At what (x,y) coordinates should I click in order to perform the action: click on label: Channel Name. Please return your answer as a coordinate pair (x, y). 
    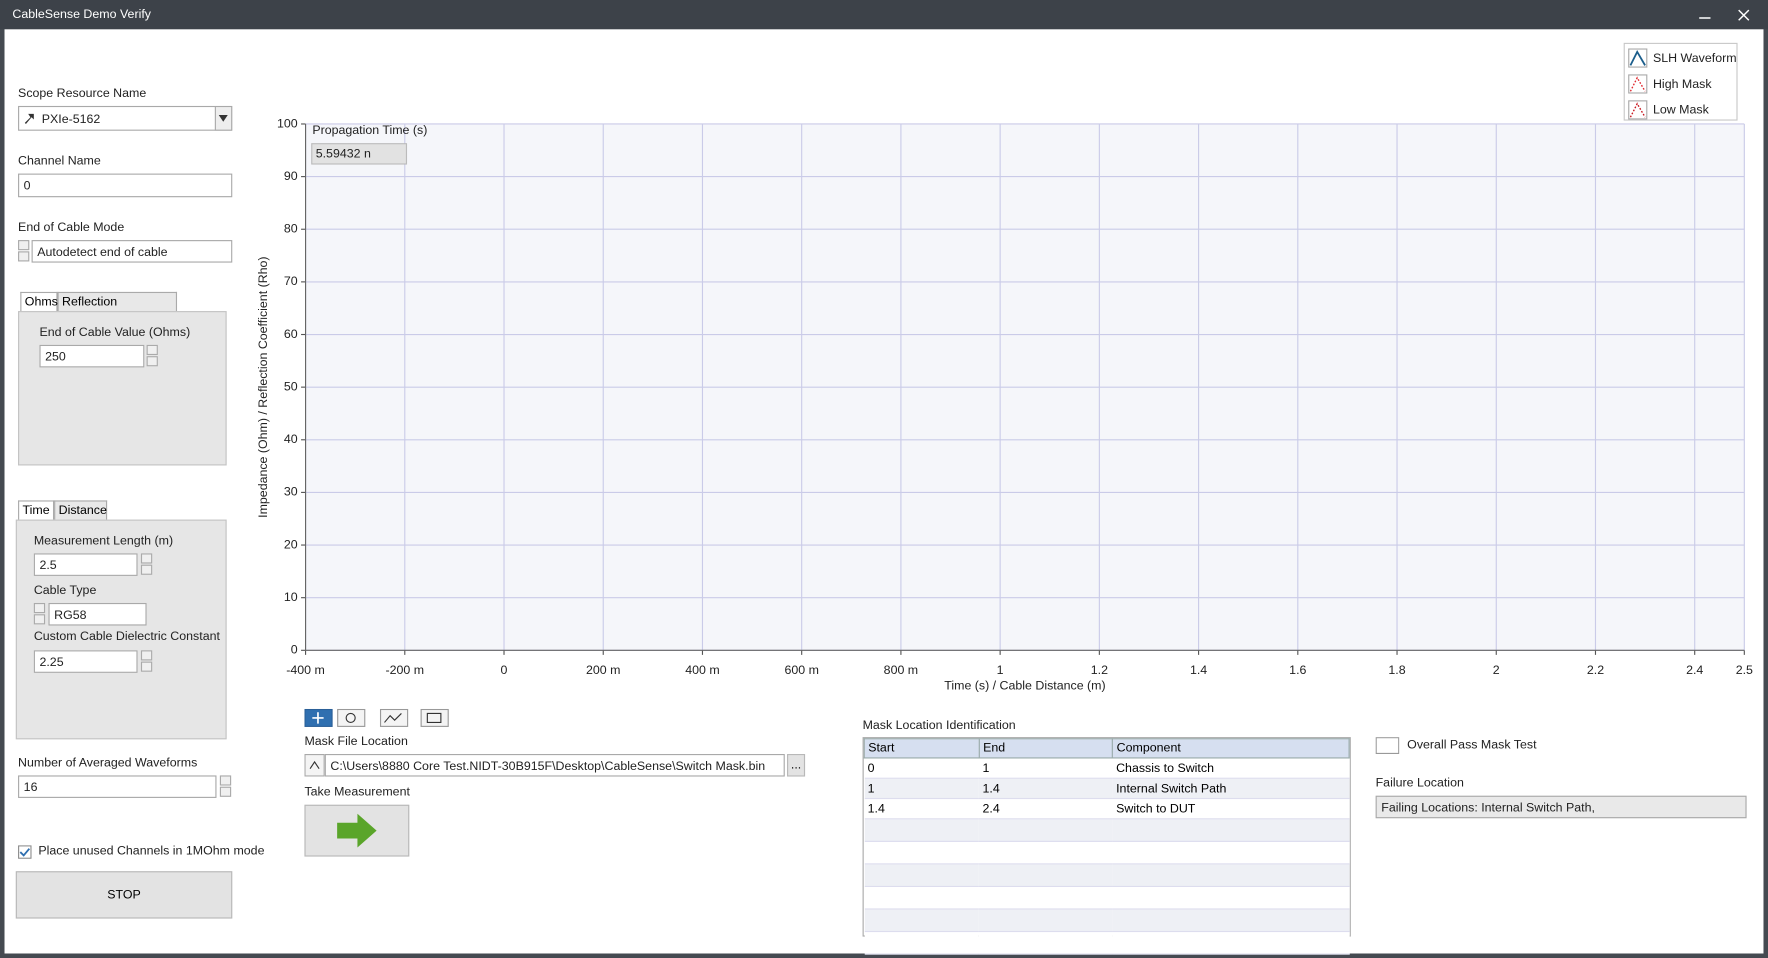
    Looking at the image, I should click on (59, 161).